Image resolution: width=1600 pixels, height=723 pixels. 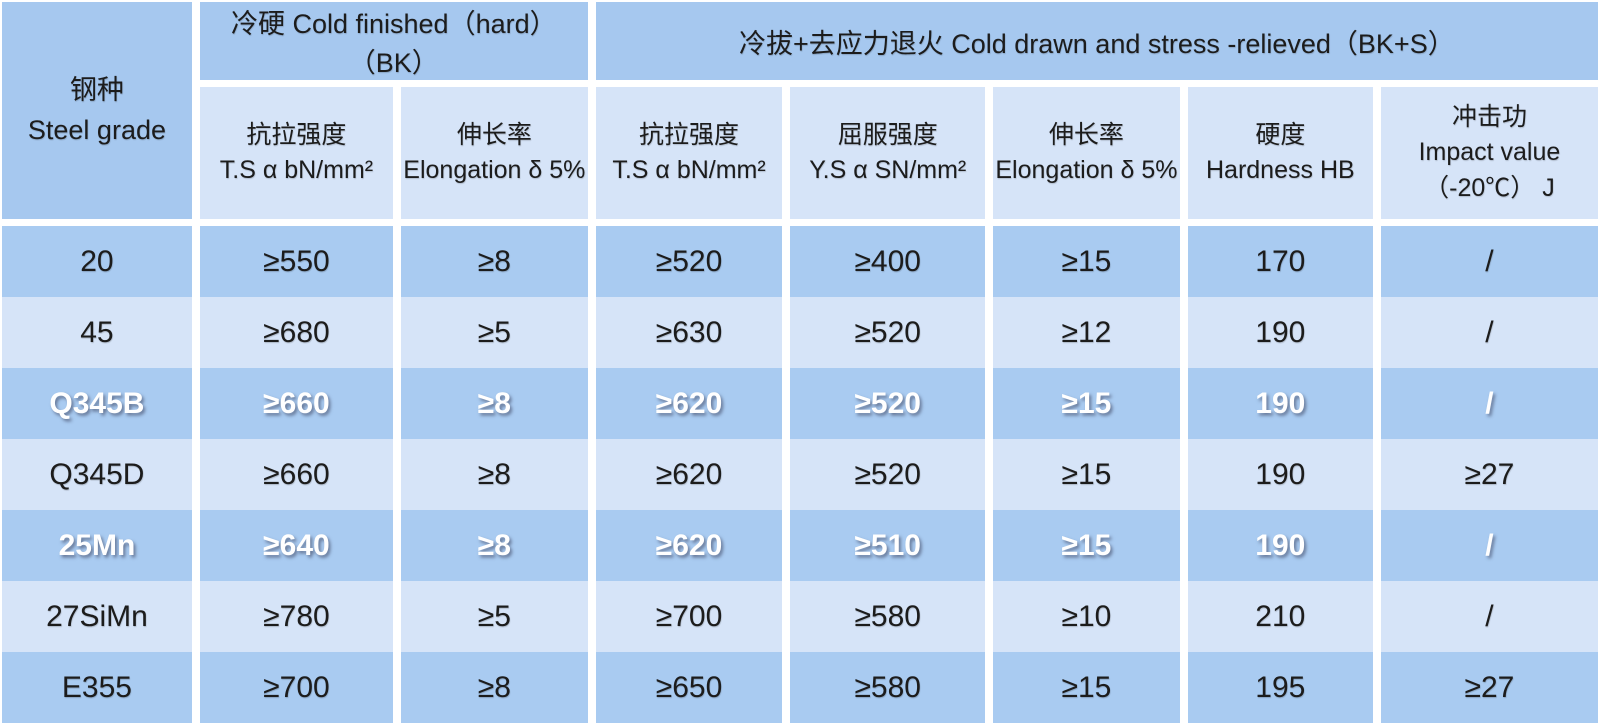 I want to click on cell-steel-grade: 20, so click(x=101, y=261).